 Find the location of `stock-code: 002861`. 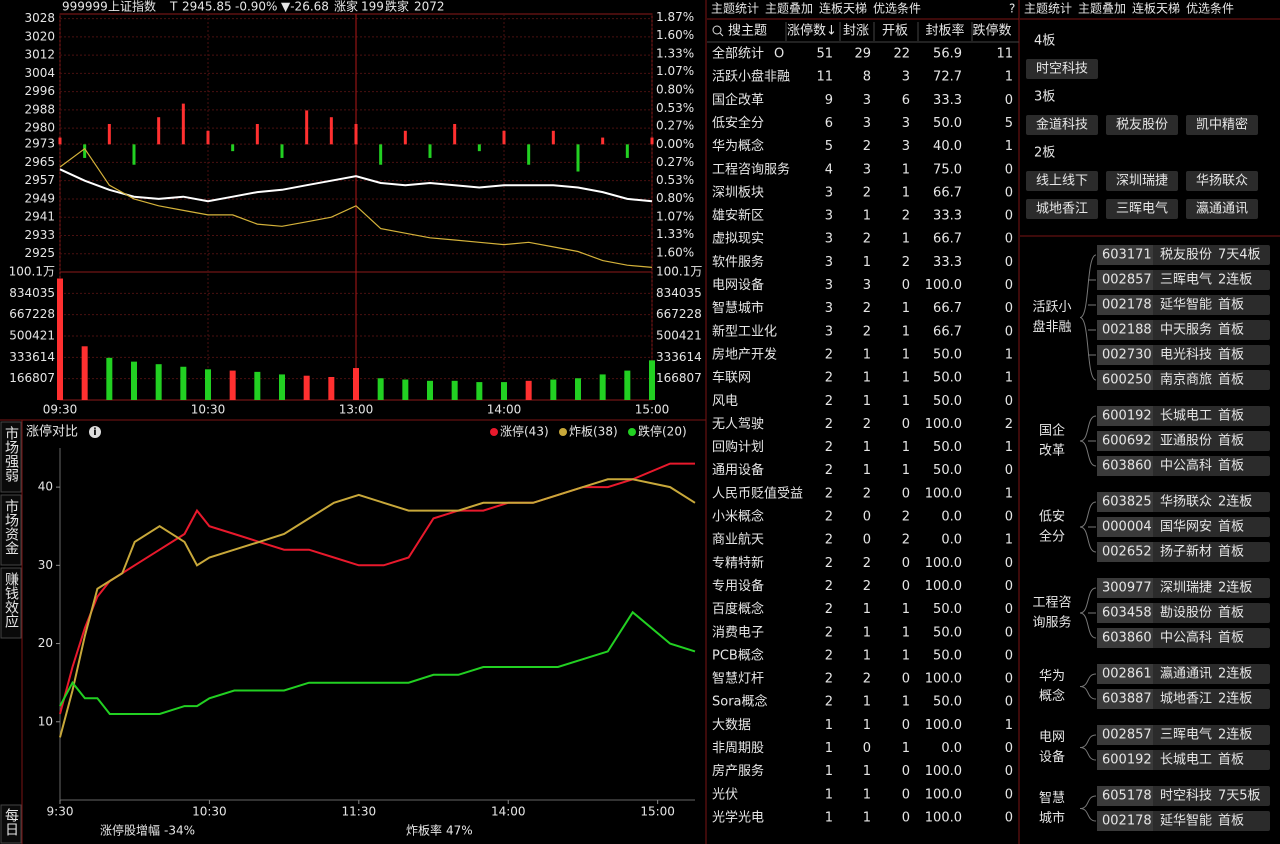

stock-code: 002861 is located at coordinates (1127, 674).